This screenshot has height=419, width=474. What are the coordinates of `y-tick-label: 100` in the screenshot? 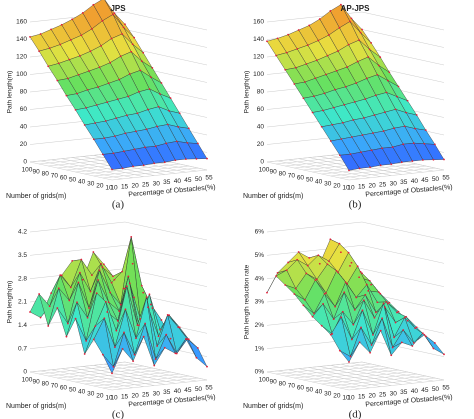 It's located at (264, 380).